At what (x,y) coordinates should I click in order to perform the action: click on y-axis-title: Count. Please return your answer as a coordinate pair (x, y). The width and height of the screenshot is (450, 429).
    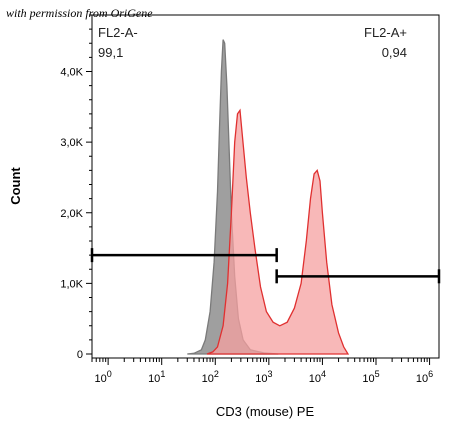
    Looking at the image, I should click on (15, 186).